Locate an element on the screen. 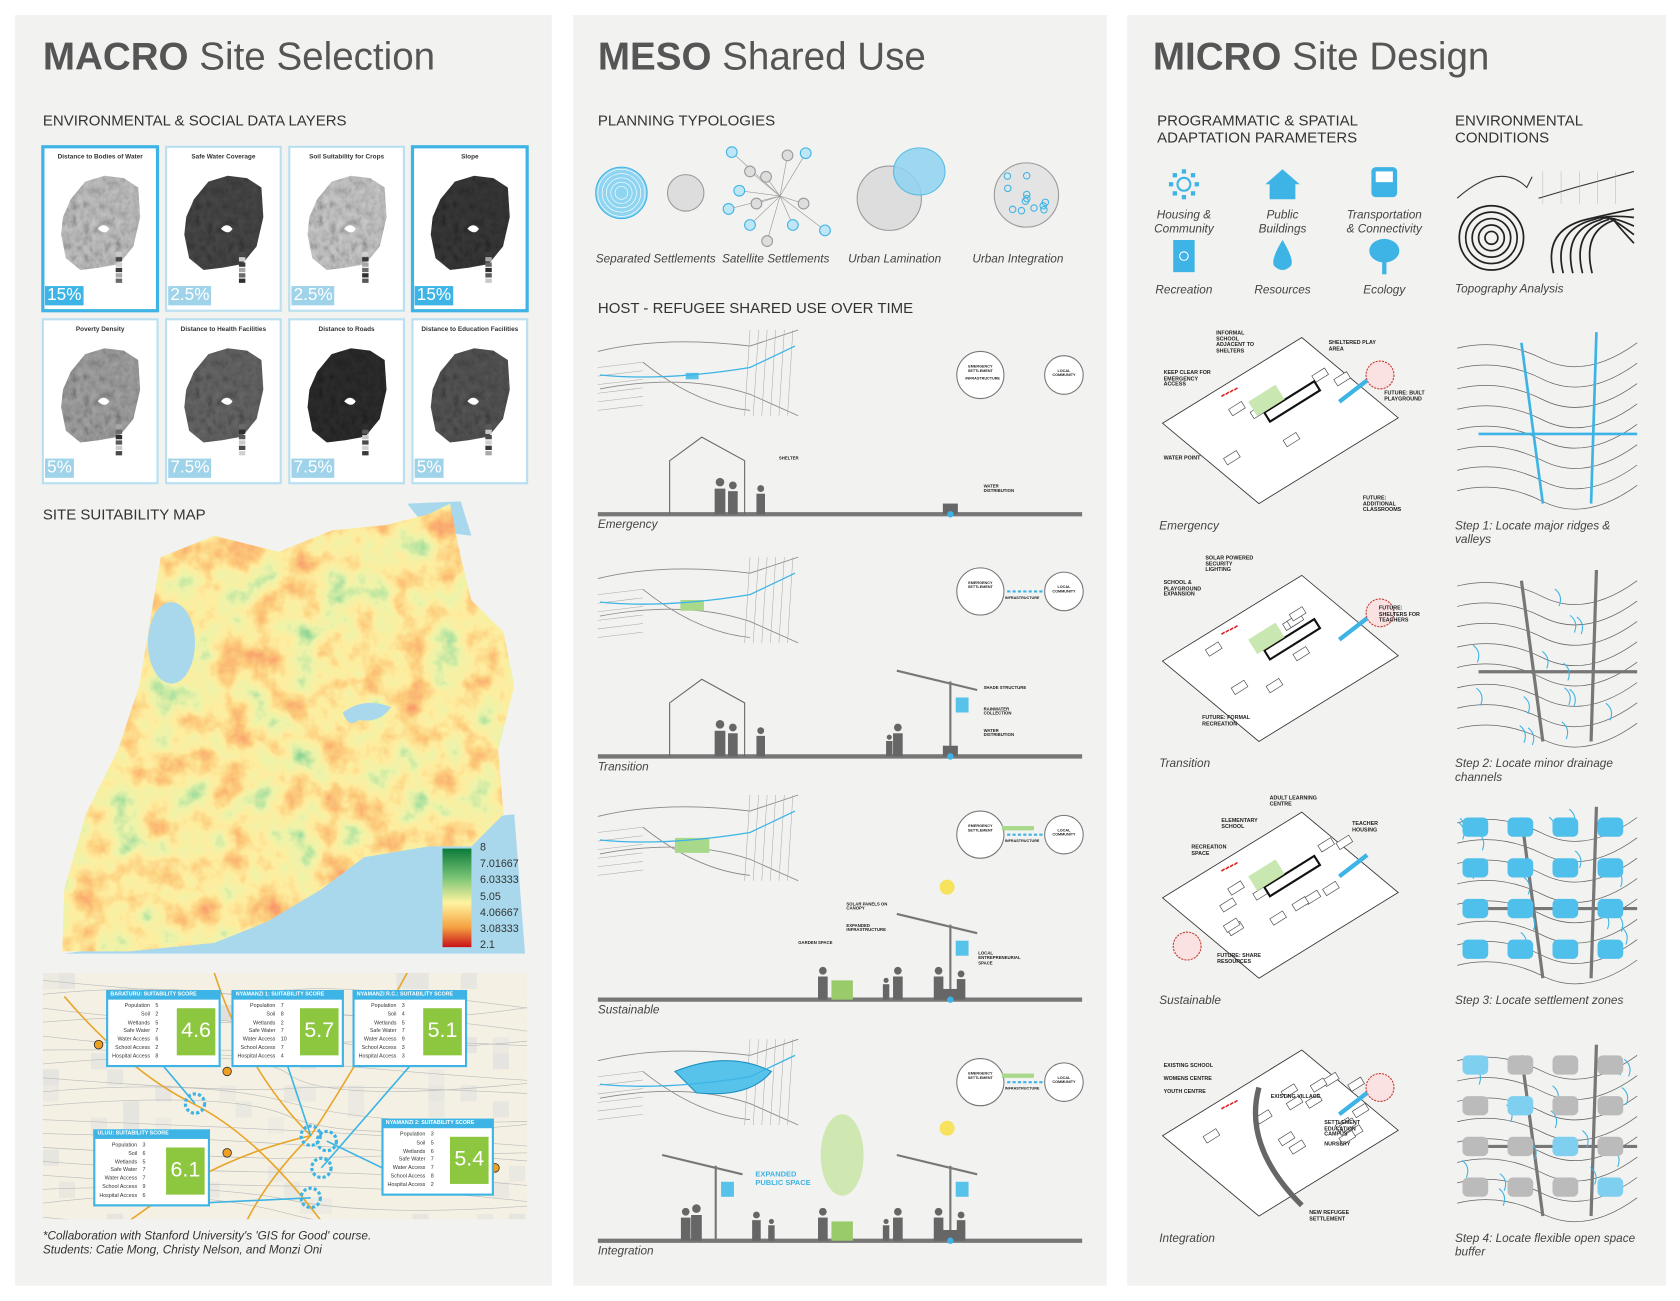 This screenshot has width=1680, height=1301. factor-score: 3 is located at coordinates (403, 1056).